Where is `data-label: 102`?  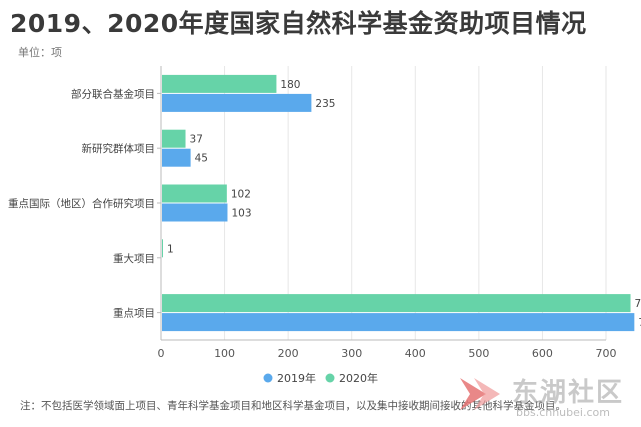
data-label: 102 is located at coordinates (241, 195).